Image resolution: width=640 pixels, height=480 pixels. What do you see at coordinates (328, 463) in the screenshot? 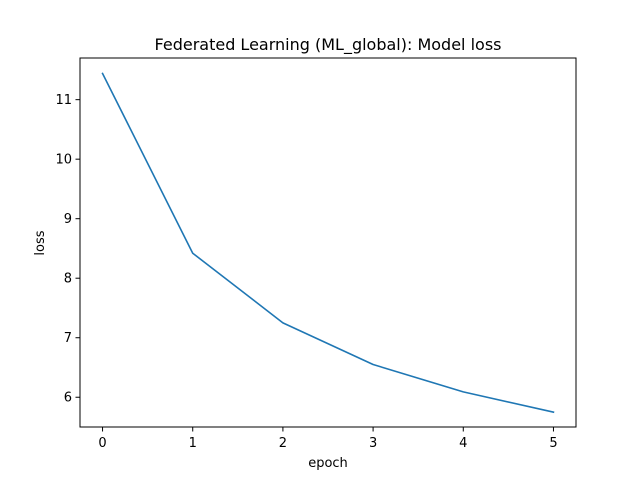
I see `x-axis-label: epoch` at bounding box center [328, 463].